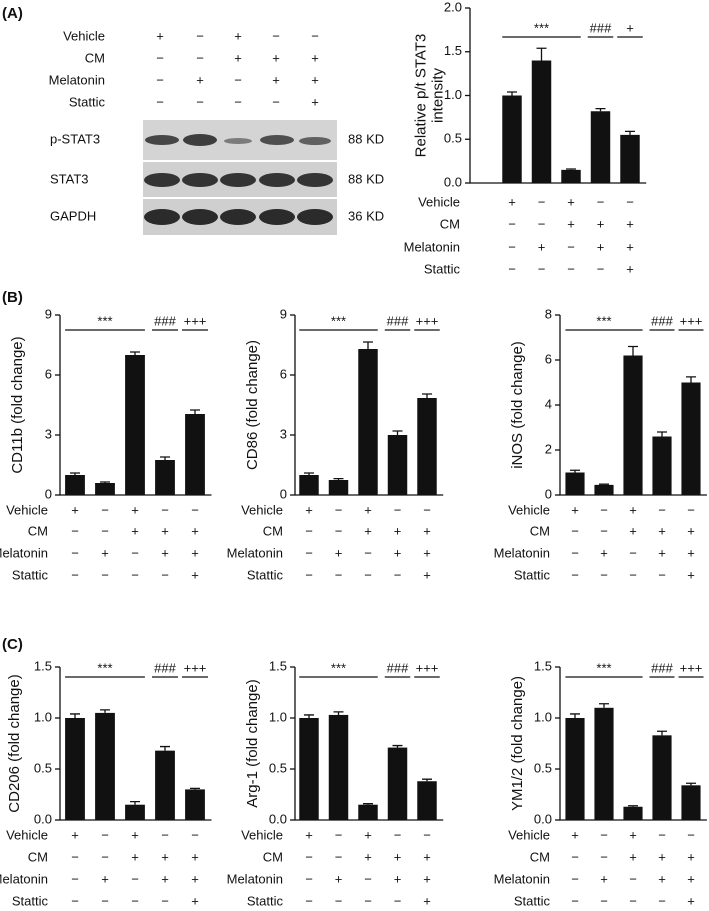 The width and height of the screenshot is (709, 911). What do you see at coordinates (603, 667) in the screenshot?
I see `significance-label: ***` at bounding box center [603, 667].